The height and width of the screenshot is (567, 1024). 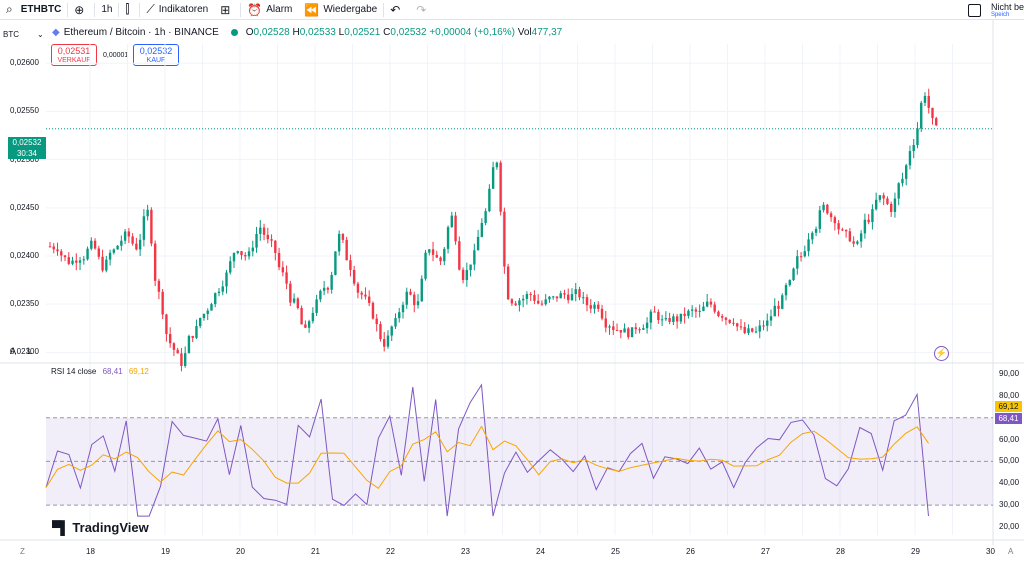 What do you see at coordinates (690, 551) in the screenshot?
I see `time-tick-label: 26` at bounding box center [690, 551].